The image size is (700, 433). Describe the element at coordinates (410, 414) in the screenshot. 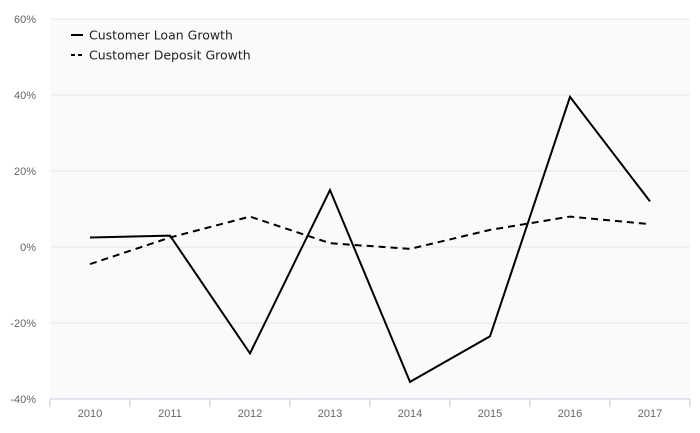

I see `x-tick-label: 2014` at that location.